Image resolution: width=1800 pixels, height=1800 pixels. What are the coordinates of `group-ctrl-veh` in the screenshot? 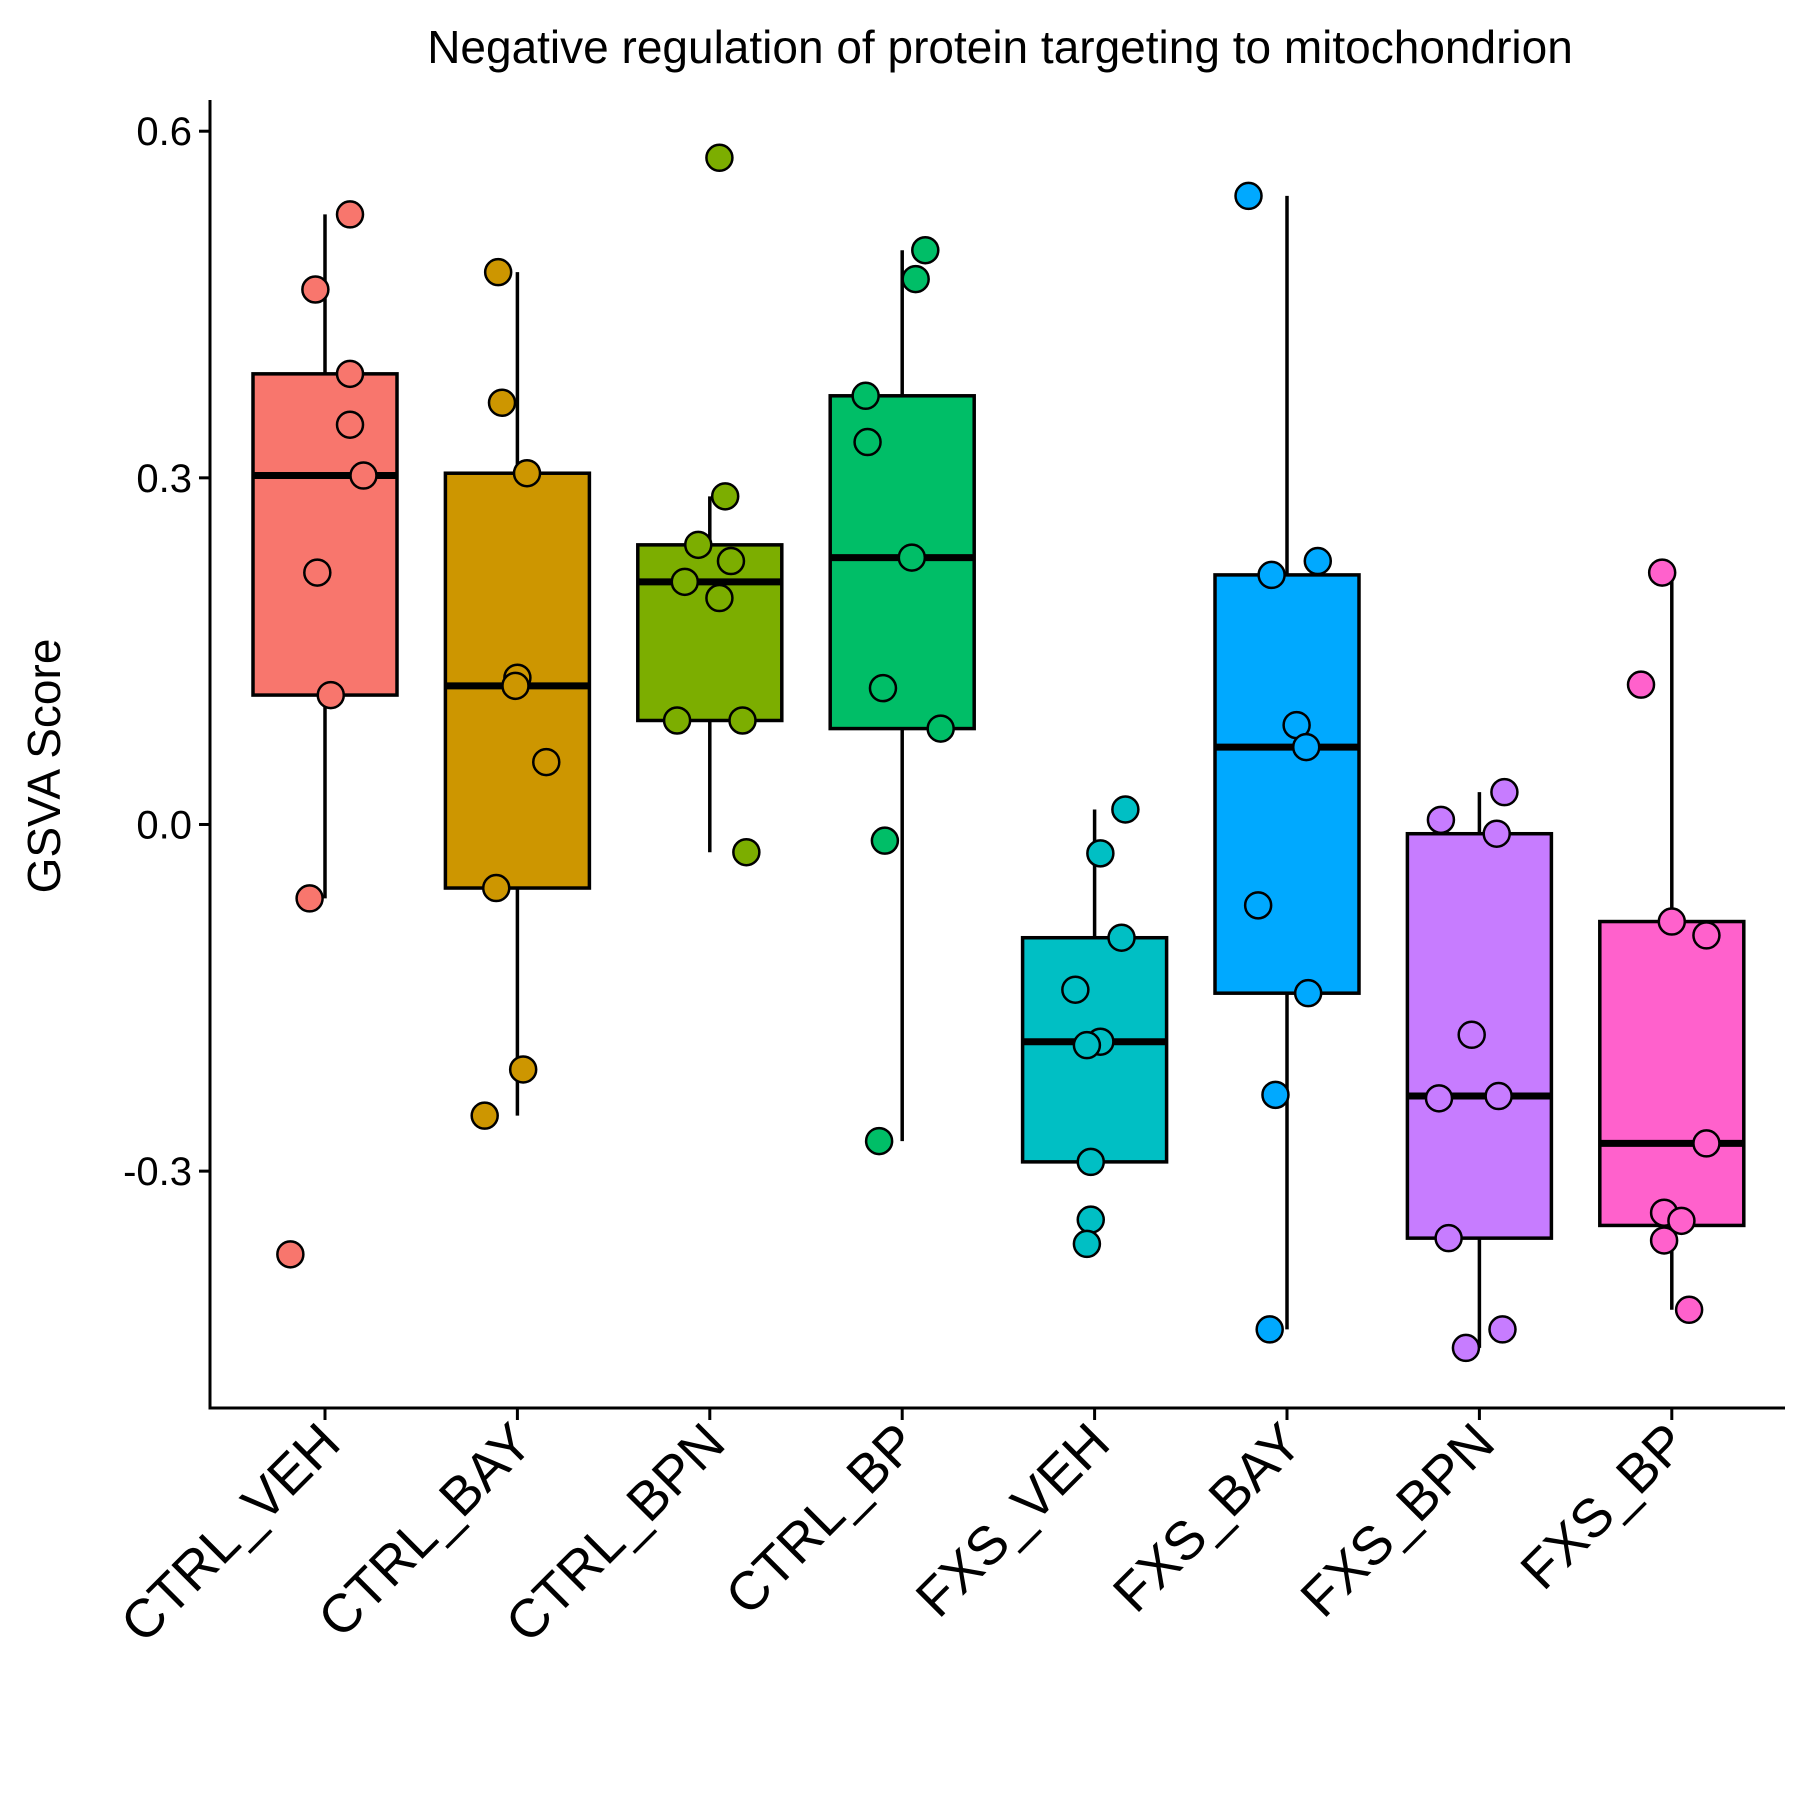 It's located at (325, 734).